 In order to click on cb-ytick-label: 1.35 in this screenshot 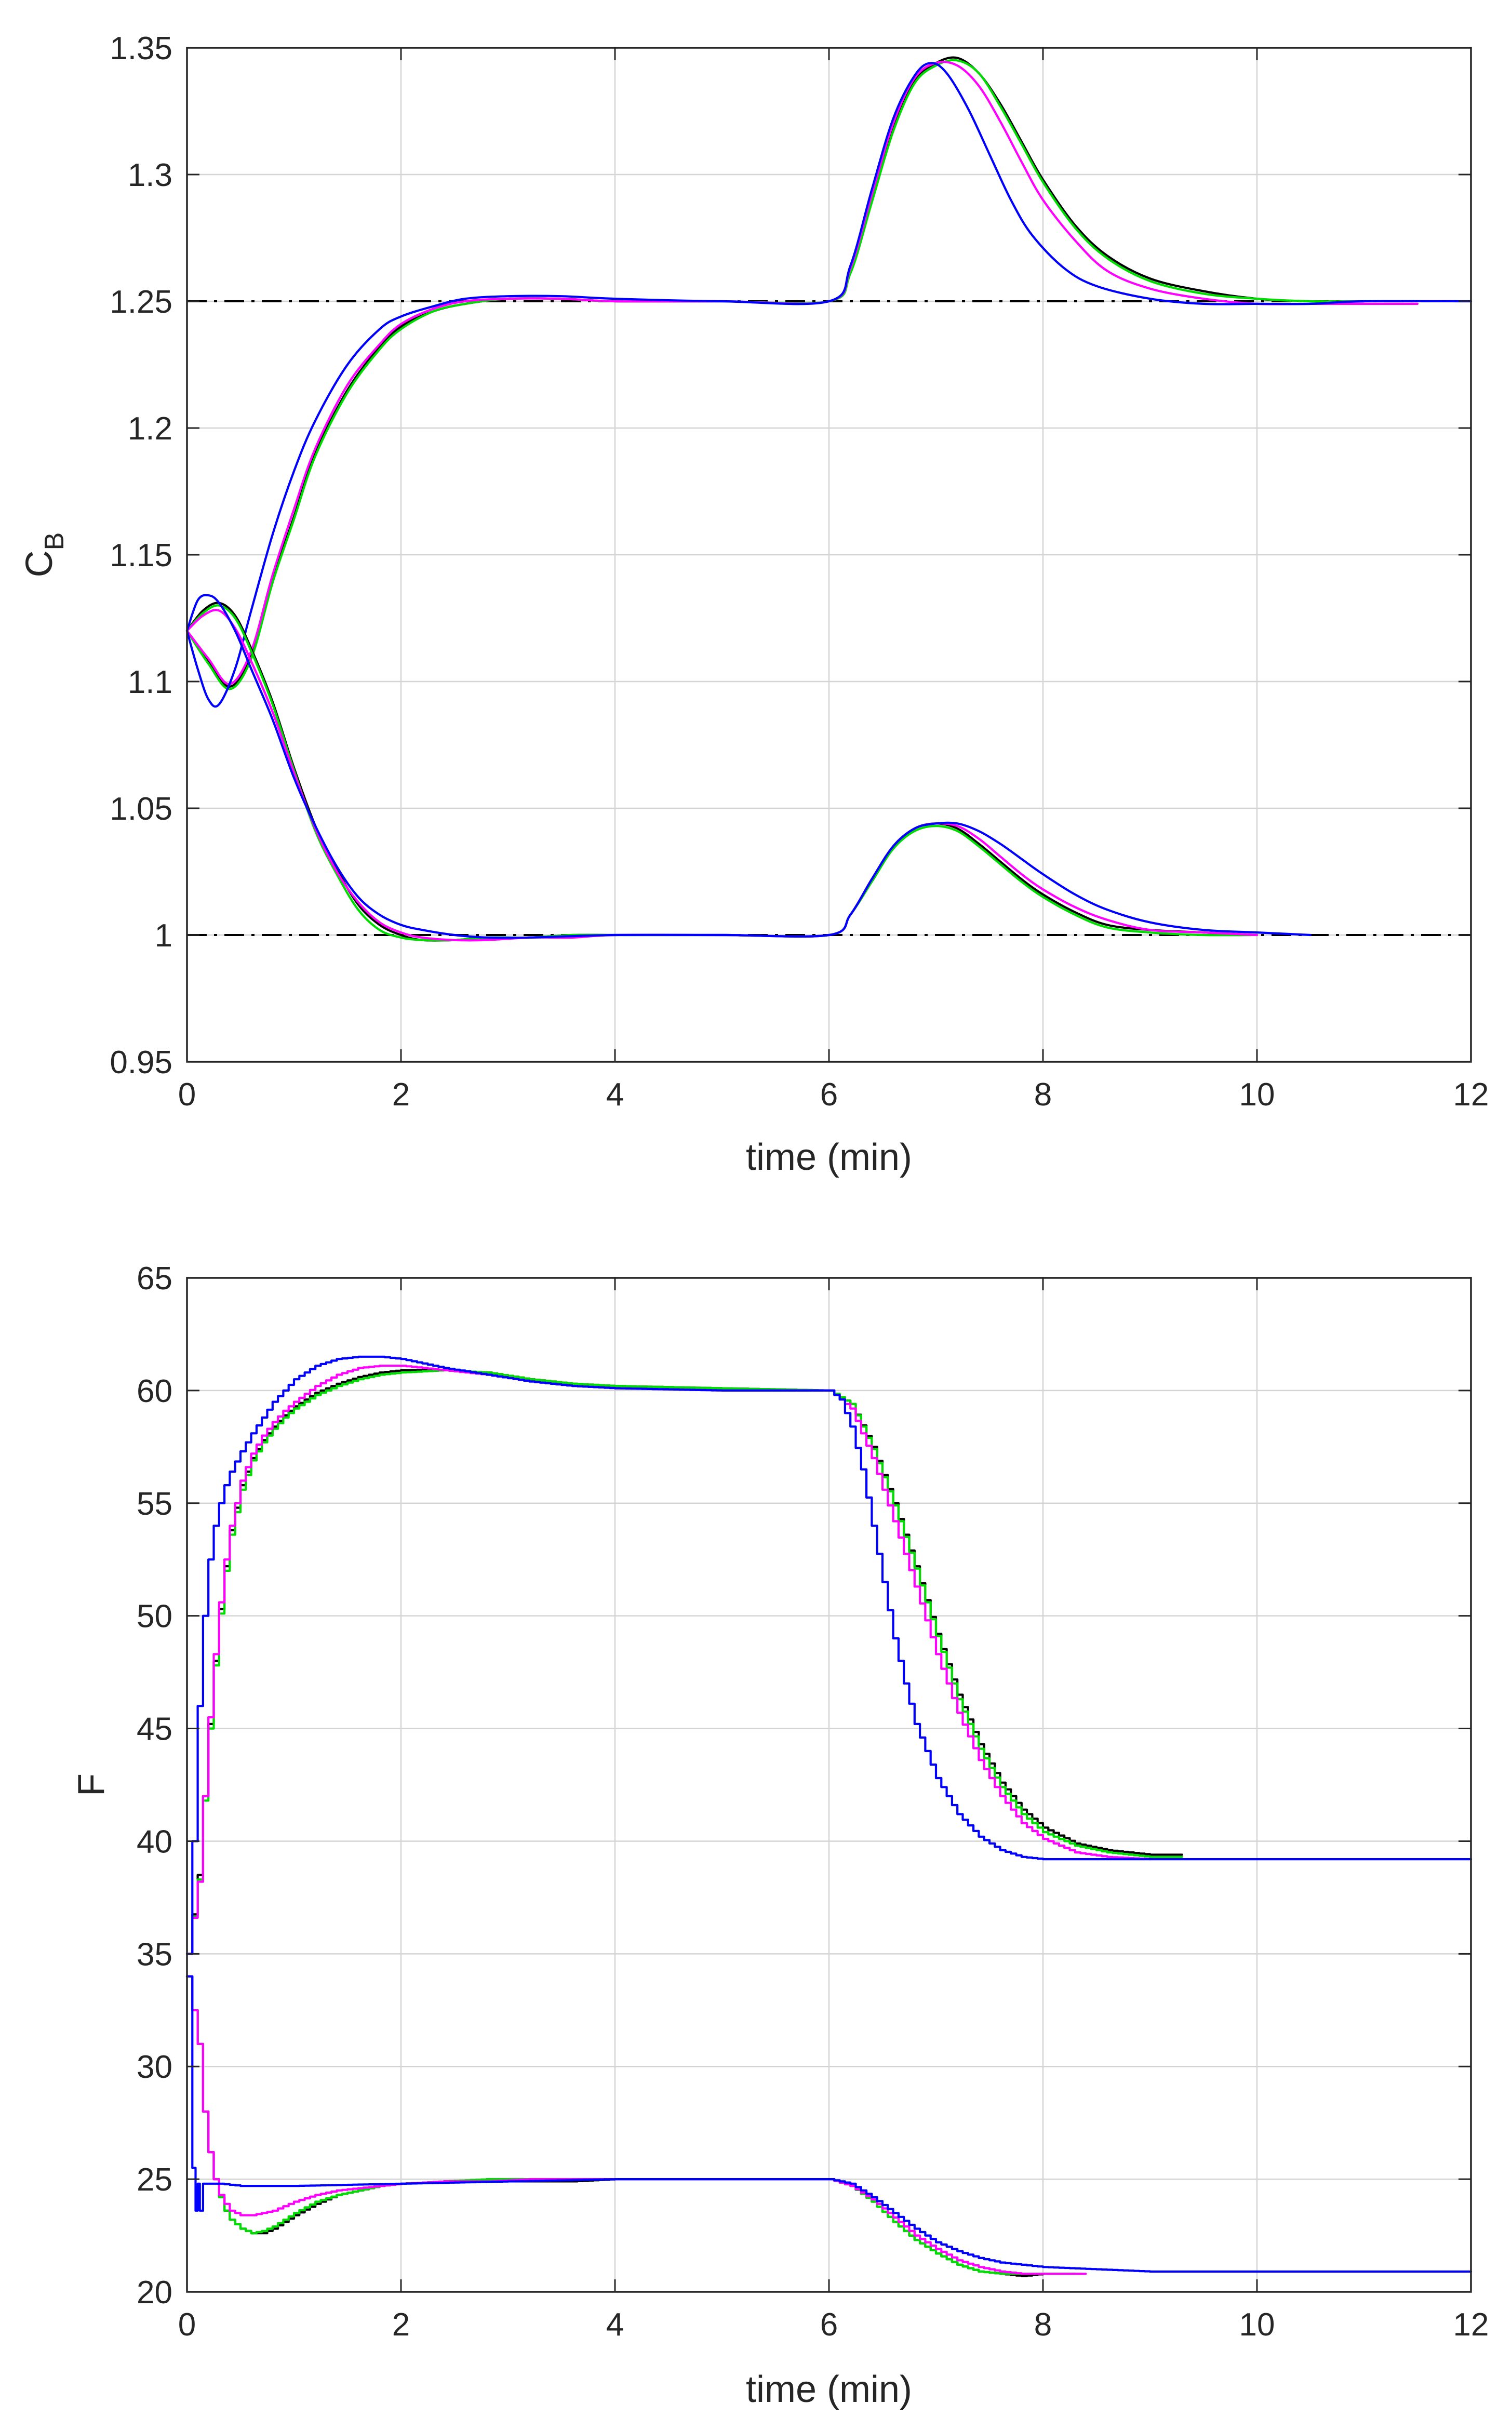, I will do `click(141, 48)`.